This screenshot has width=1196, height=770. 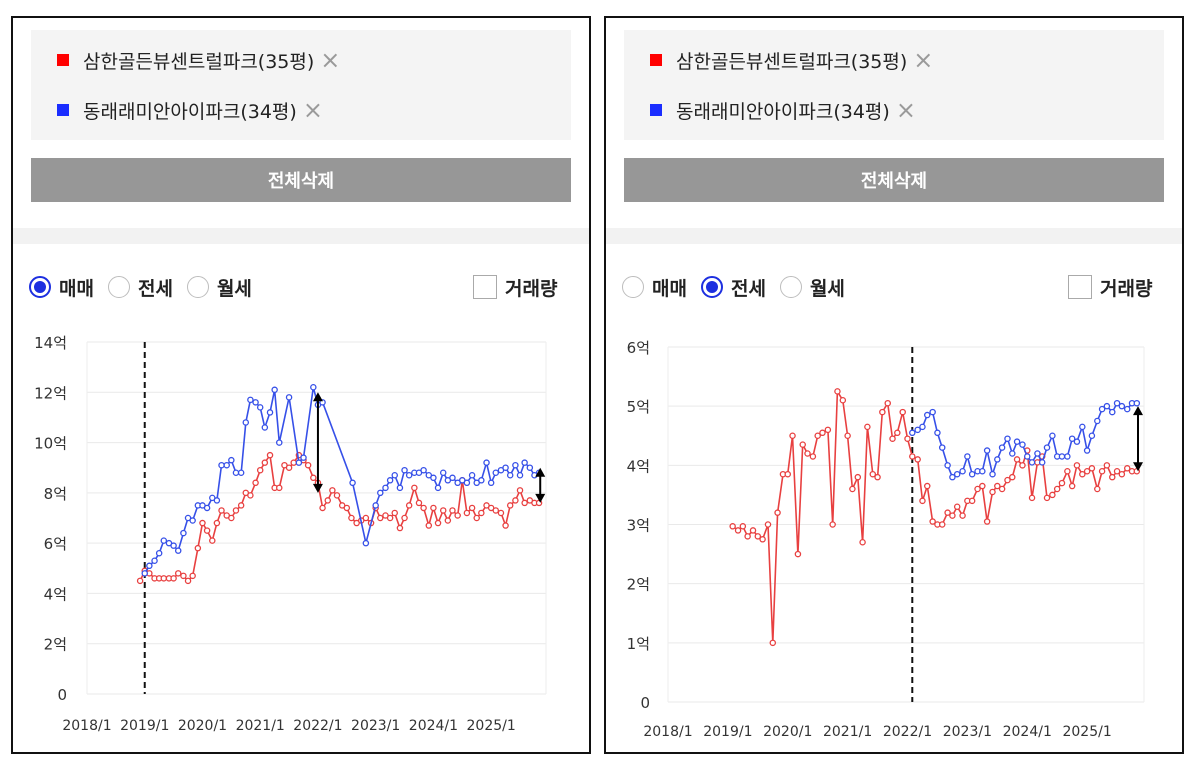 I want to click on series-line, so click(x=934, y=515).